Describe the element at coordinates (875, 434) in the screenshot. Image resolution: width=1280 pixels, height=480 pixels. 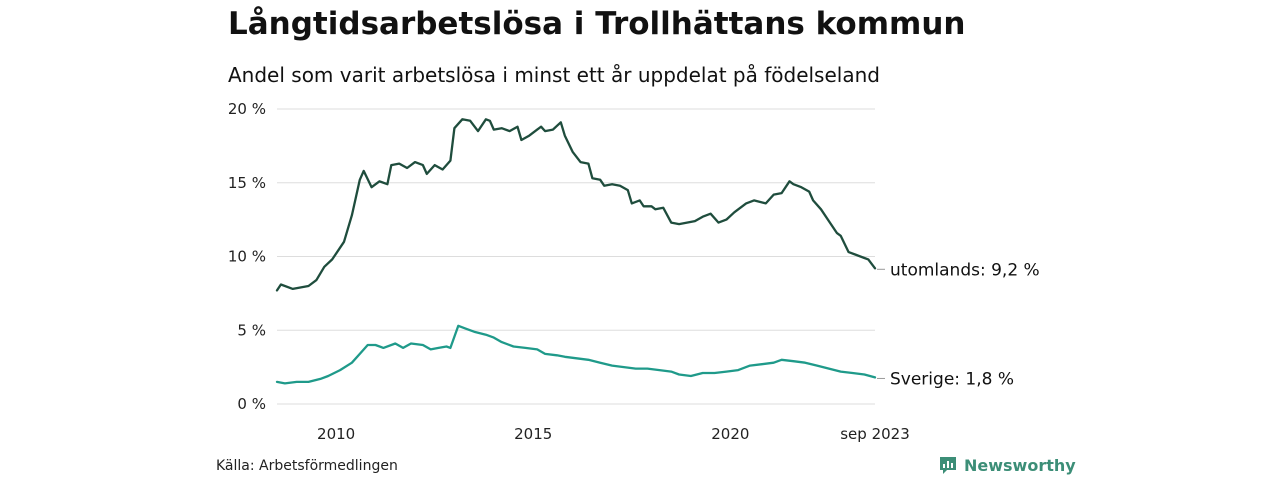
I see `x-tick-label: sep 2023` at that location.